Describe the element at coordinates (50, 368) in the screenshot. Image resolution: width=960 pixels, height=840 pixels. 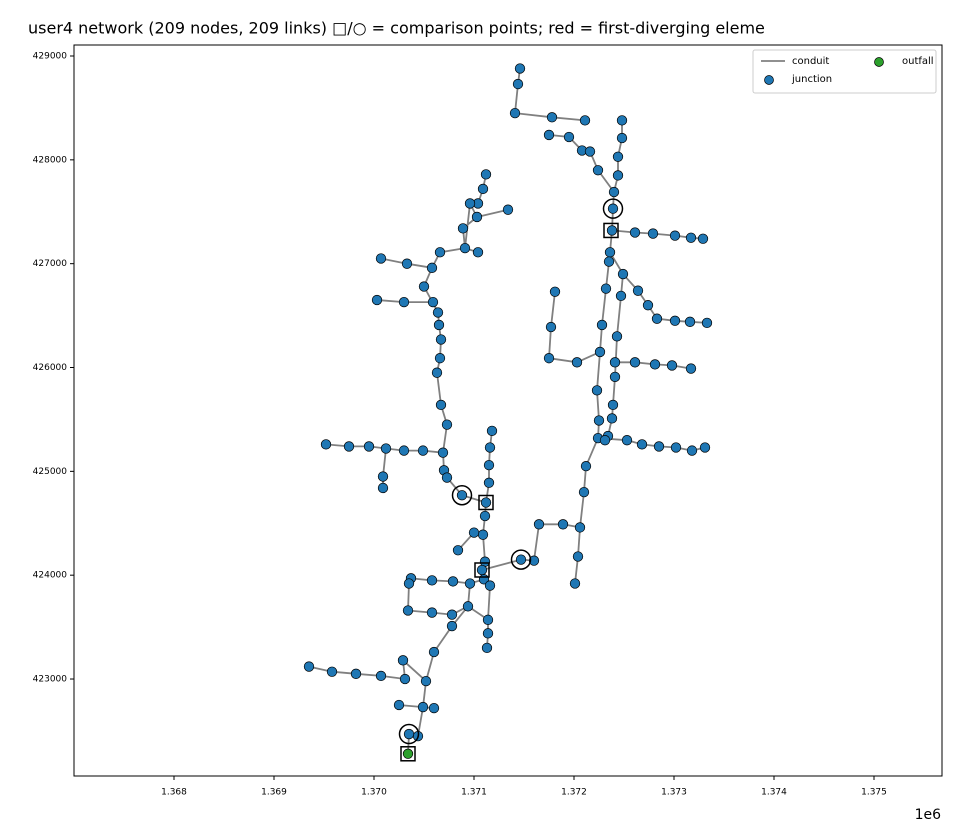
I see `y-tick-label: 426000` at that location.